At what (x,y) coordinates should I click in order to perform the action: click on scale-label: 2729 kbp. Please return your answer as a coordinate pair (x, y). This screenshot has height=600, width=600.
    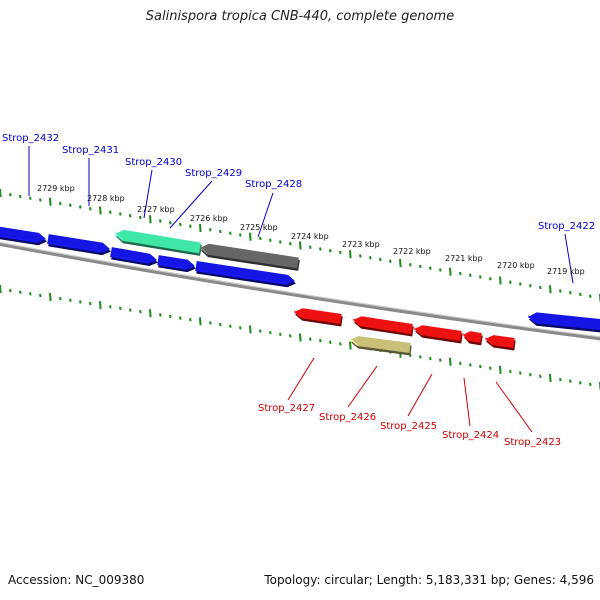
    Looking at the image, I should click on (56, 188).